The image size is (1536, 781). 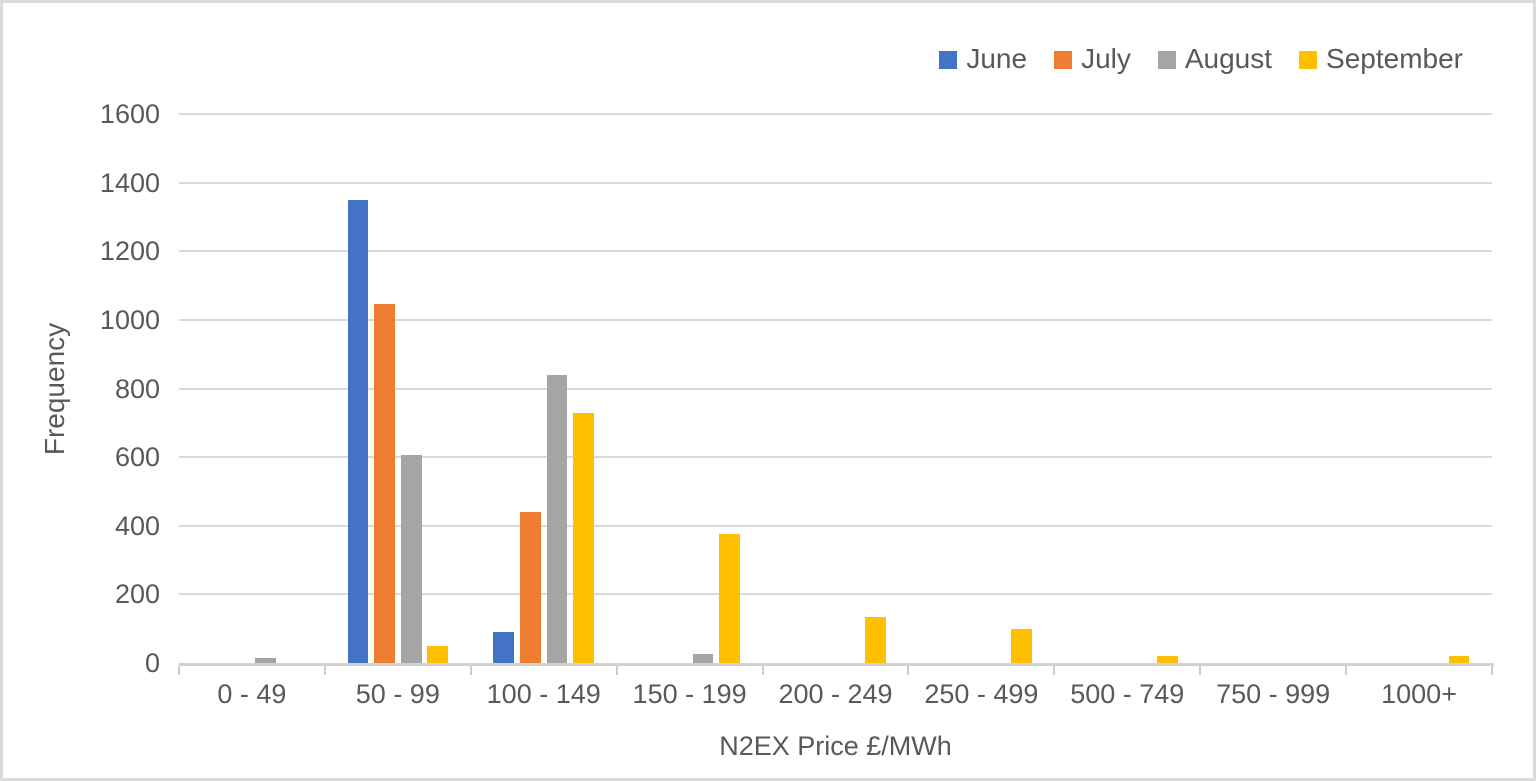 I want to click on x-category-label: 500 - 749, so click(x=1127, y=694).